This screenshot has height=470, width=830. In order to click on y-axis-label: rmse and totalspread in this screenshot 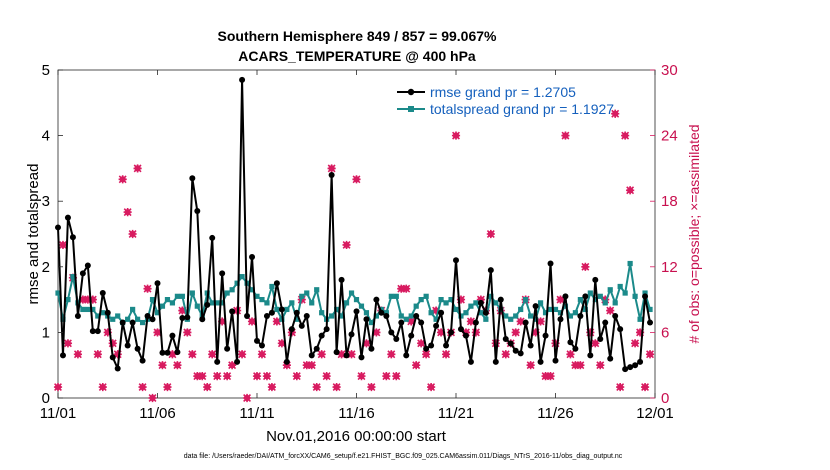, I will do `click(33, 234)`.